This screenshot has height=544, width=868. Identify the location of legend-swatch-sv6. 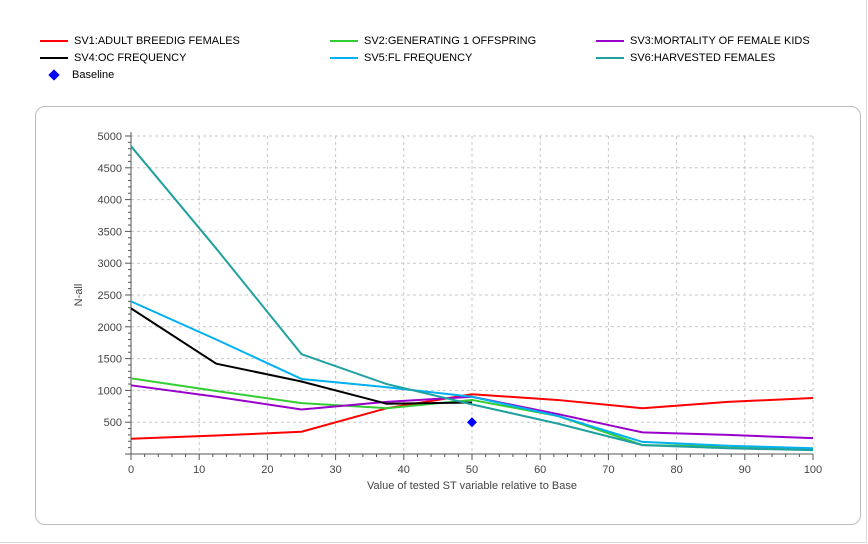
(610, 58).